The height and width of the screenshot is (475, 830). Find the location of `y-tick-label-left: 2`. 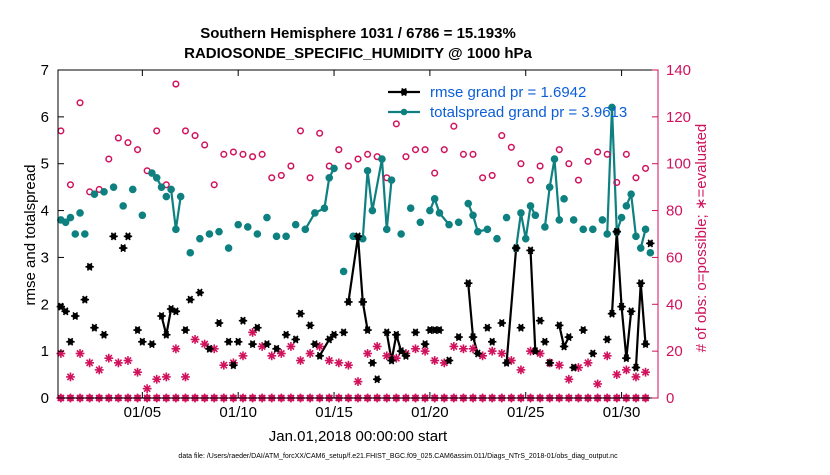

y-tick-label-left: 2 is located at coordinates (45, 304).